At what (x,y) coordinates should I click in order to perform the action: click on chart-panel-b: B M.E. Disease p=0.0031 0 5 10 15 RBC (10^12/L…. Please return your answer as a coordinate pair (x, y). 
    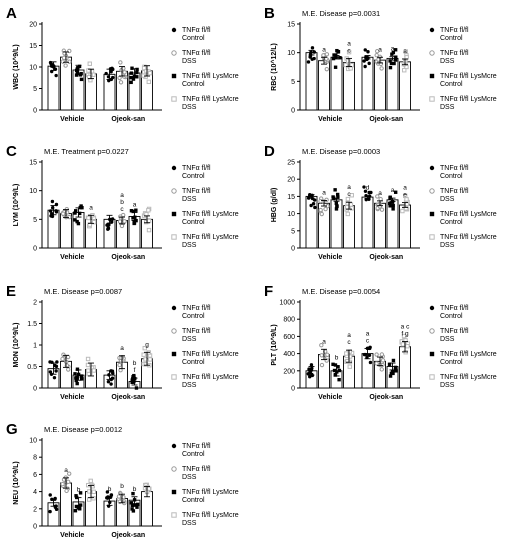
    Looking at the image, I should click on (380, 64).